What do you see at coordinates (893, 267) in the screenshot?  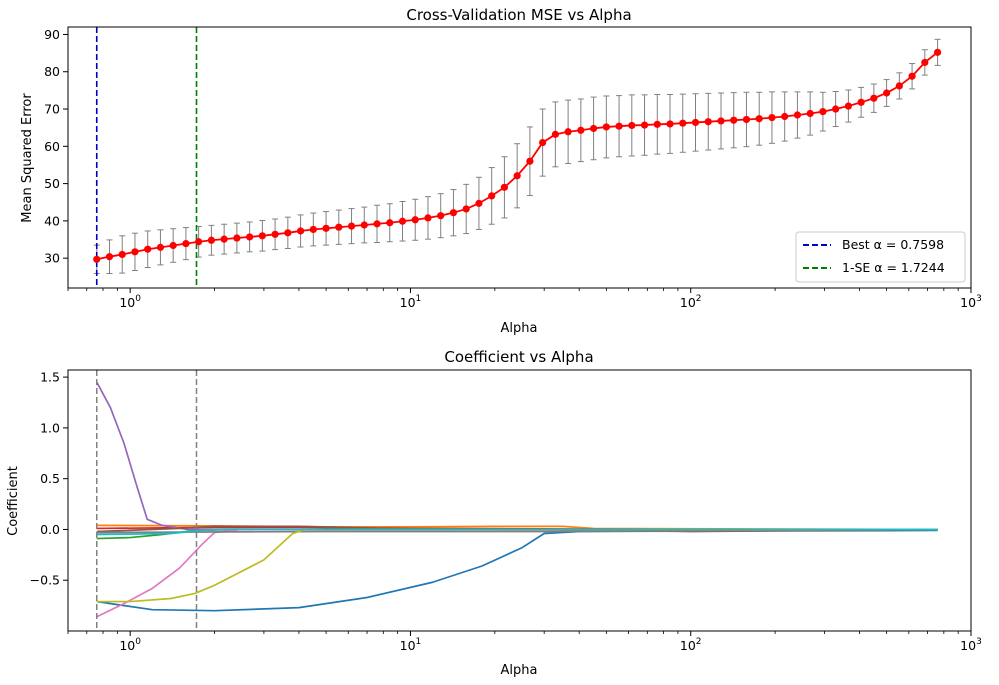 I see `legend-1se-label: 1-SE α = 1.7244` at bounding box center [893, 267].